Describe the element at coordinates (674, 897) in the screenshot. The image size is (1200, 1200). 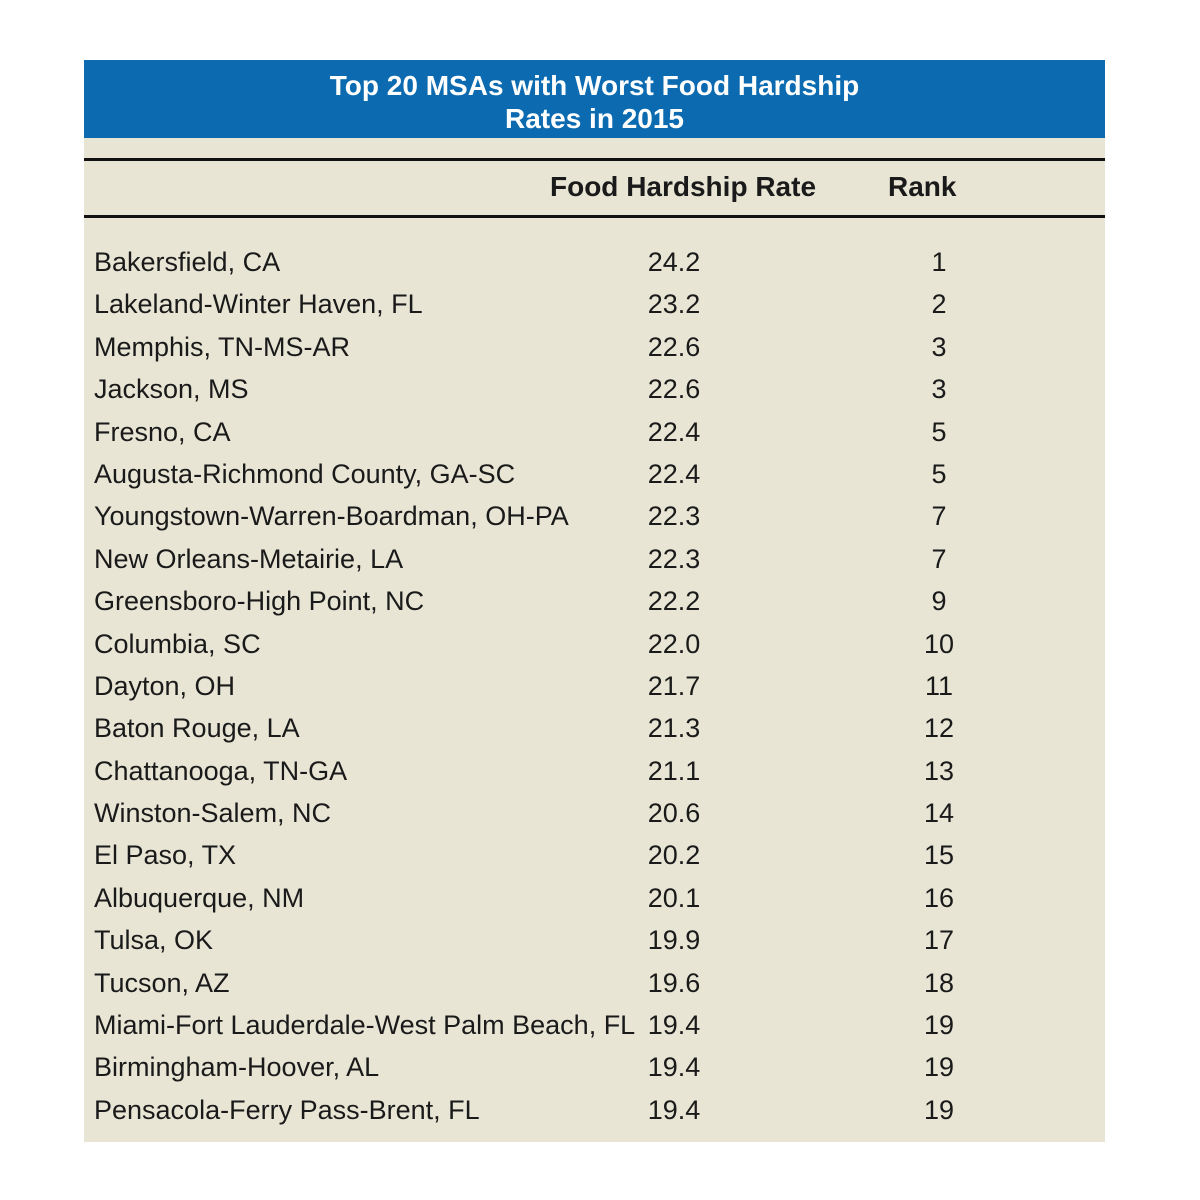
I see `rate-cell: 20.1` at that location.